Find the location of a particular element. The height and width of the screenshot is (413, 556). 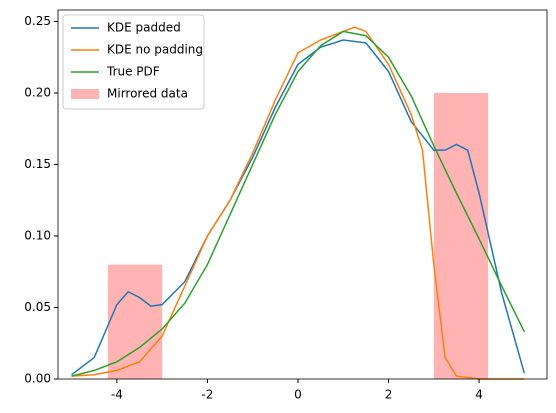

y-tick-label: 0.05 is located at coordinates (37, 307).